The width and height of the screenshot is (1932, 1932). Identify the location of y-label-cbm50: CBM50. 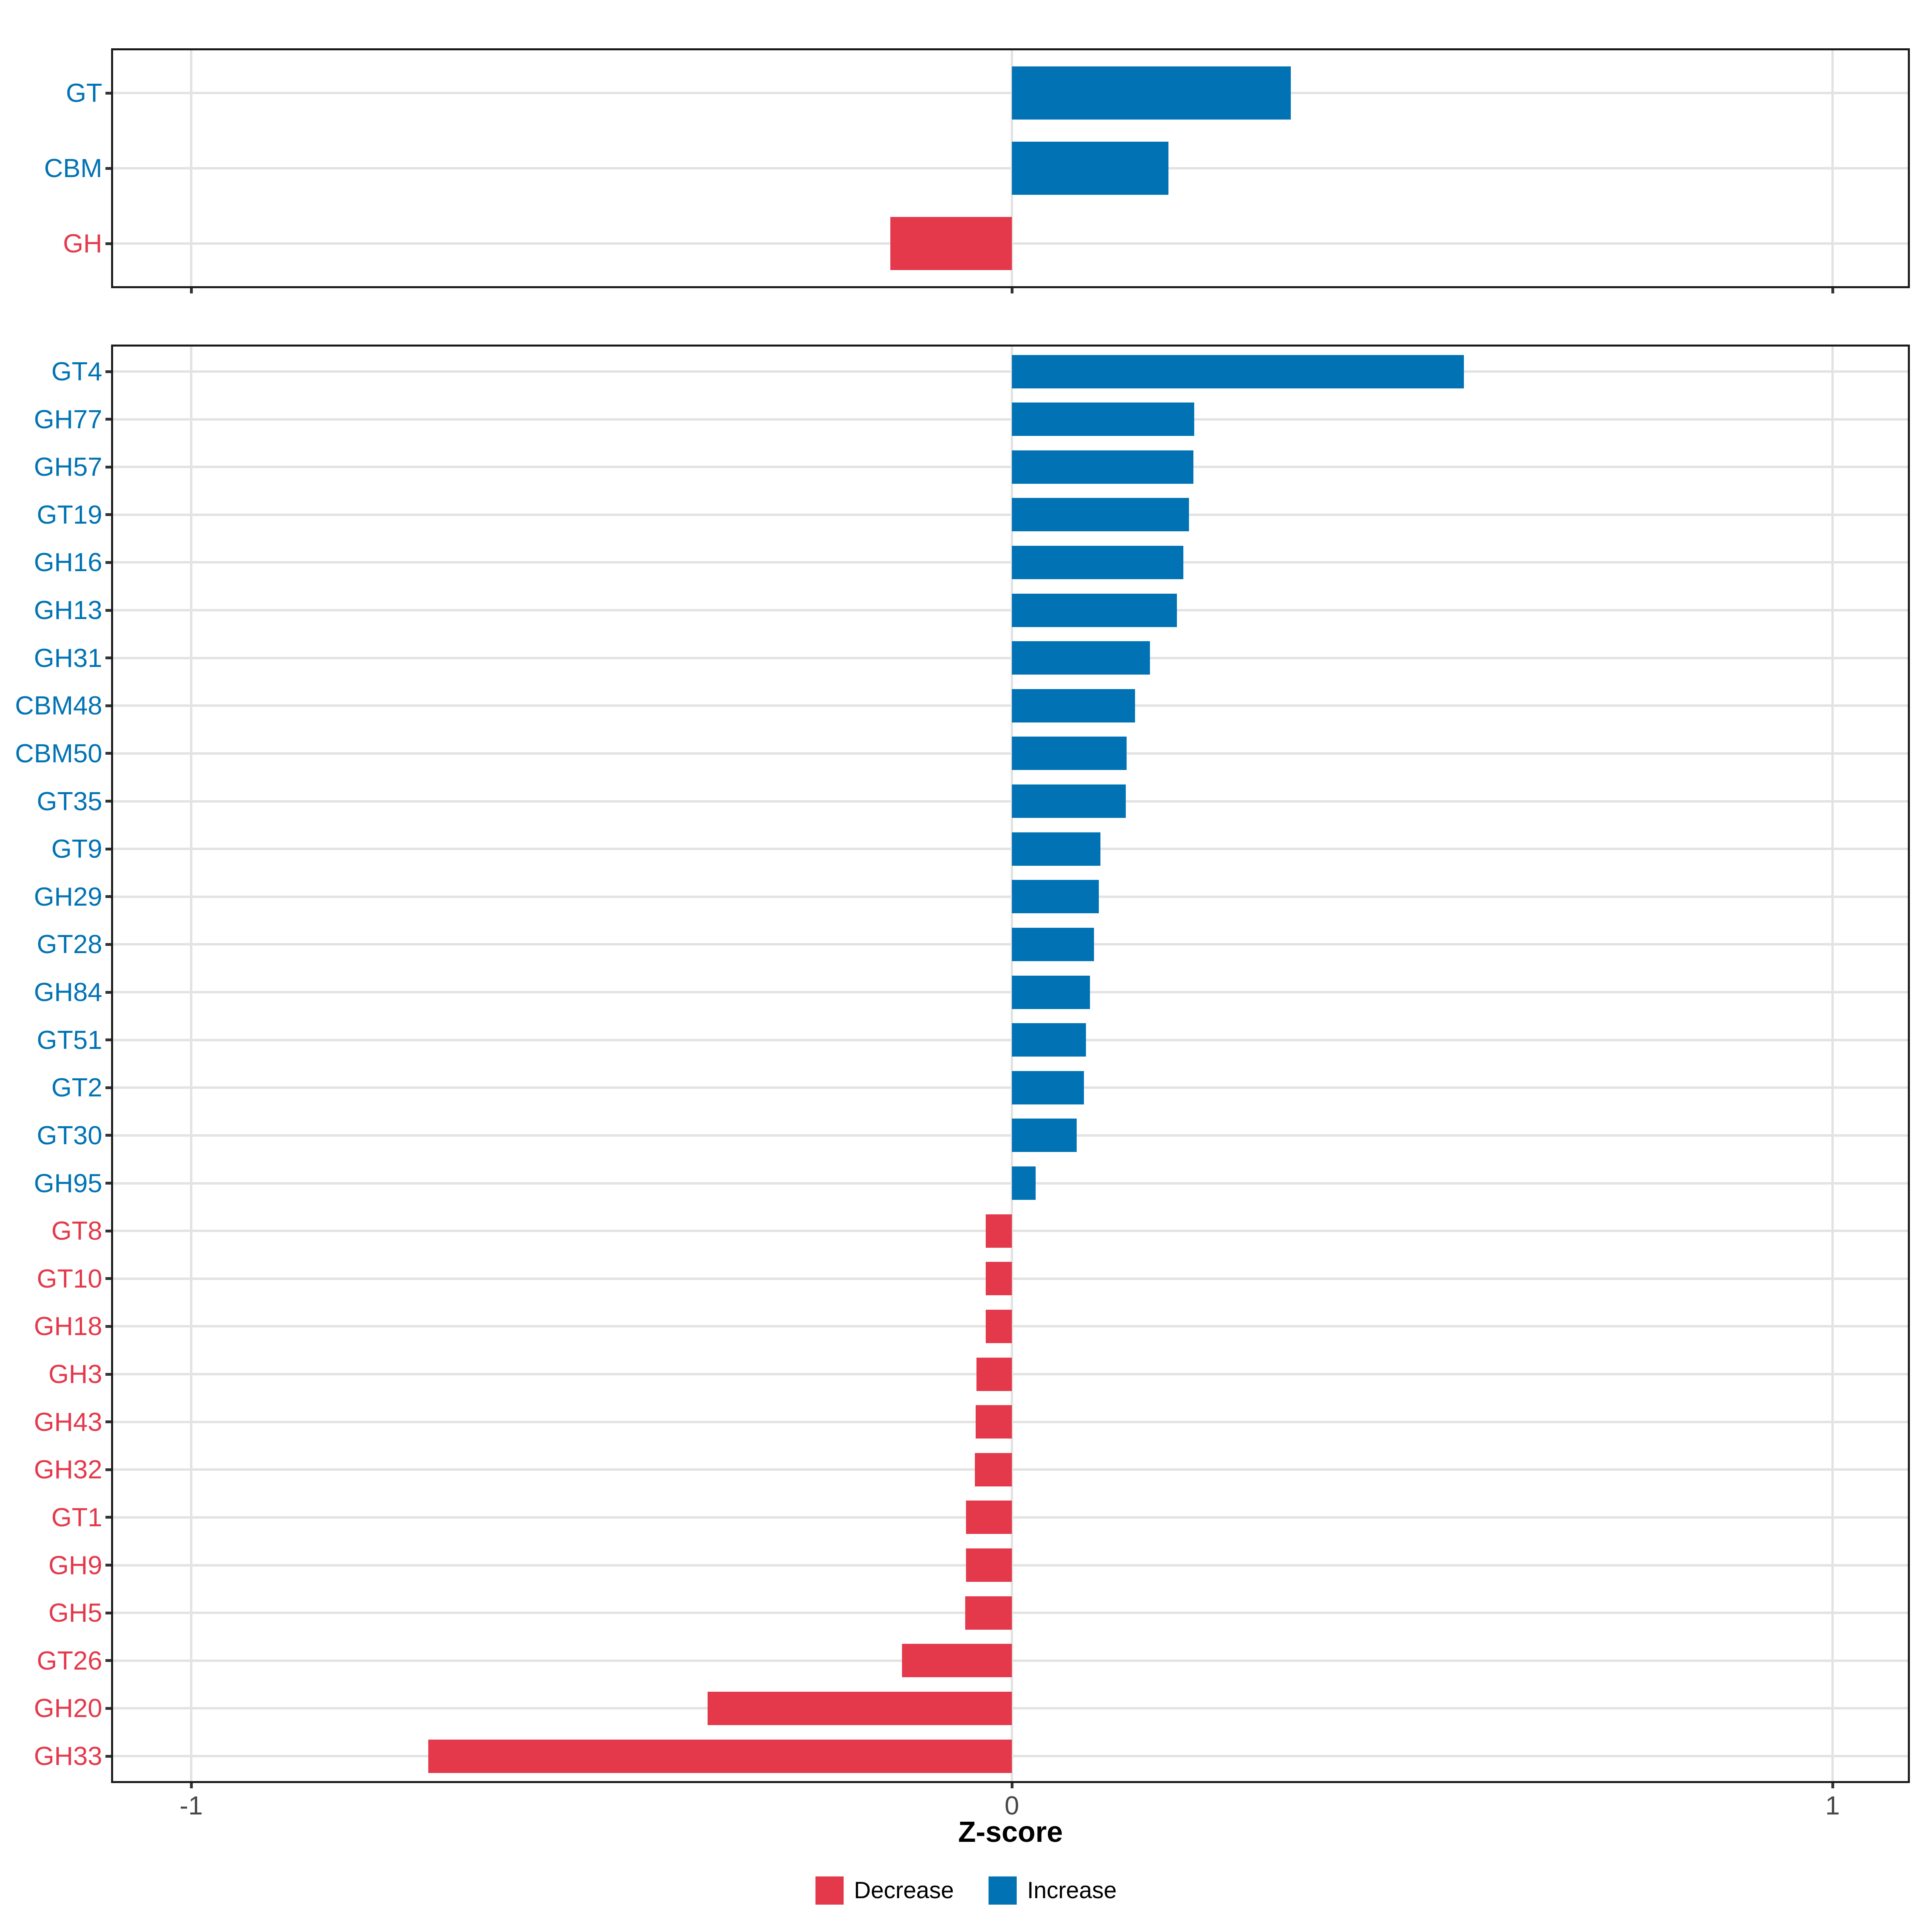
(58, 753).